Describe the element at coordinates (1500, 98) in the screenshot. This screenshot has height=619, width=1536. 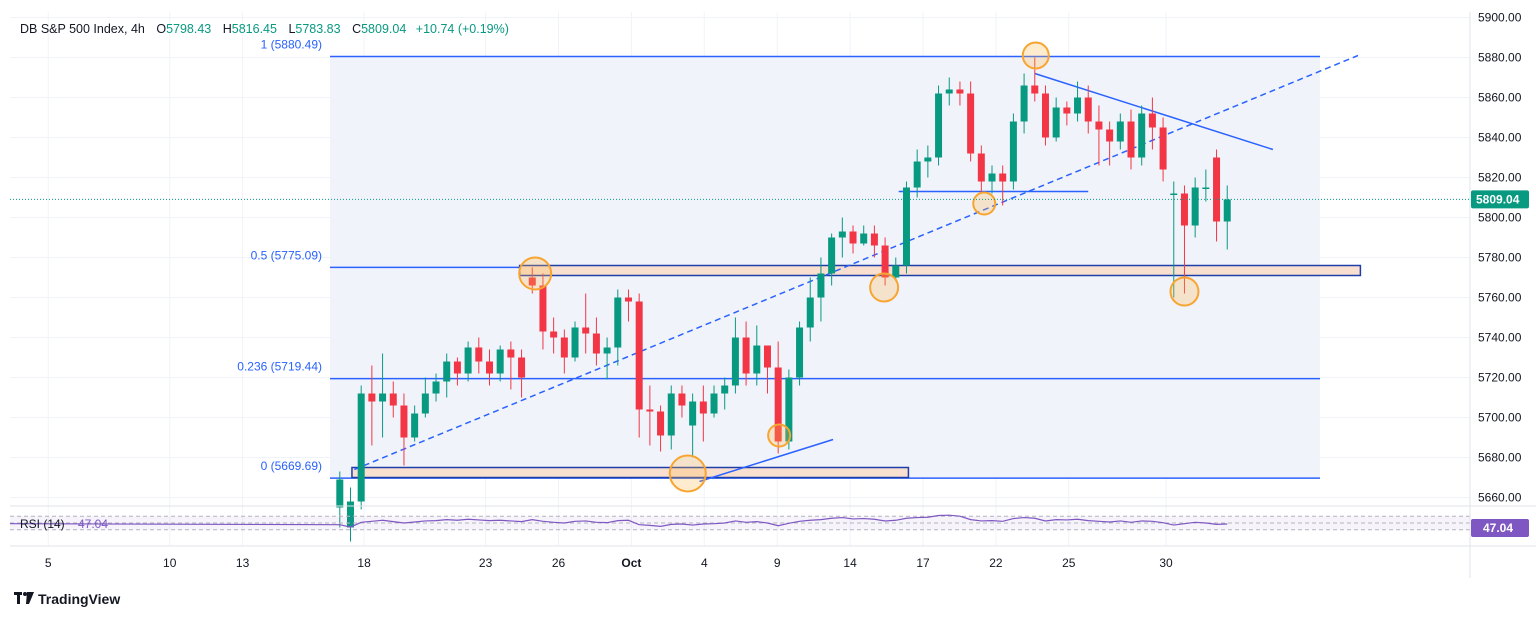
I see `price-tick-label: 5860.00` at that location.